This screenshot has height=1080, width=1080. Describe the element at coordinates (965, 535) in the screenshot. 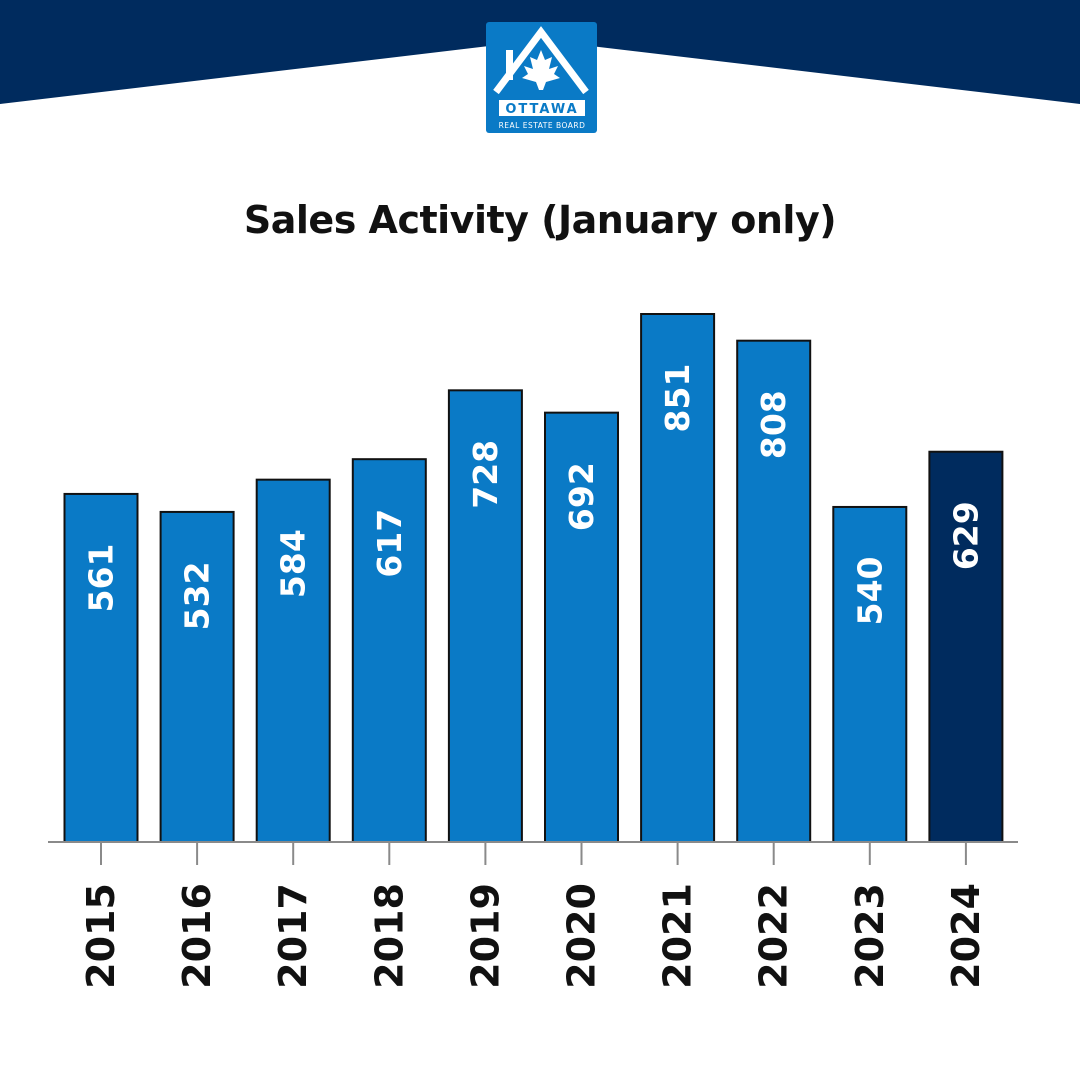

I see `data-label-2024: 629` at that location.